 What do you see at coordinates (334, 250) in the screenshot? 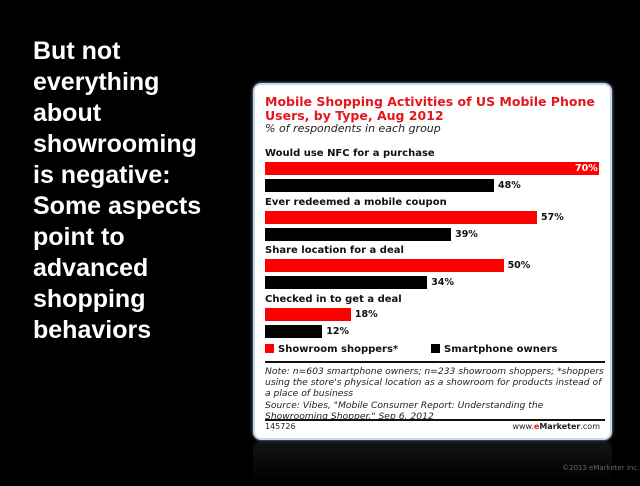
I see `category-label: Share location for a deal` at bounding box center [334, 250].